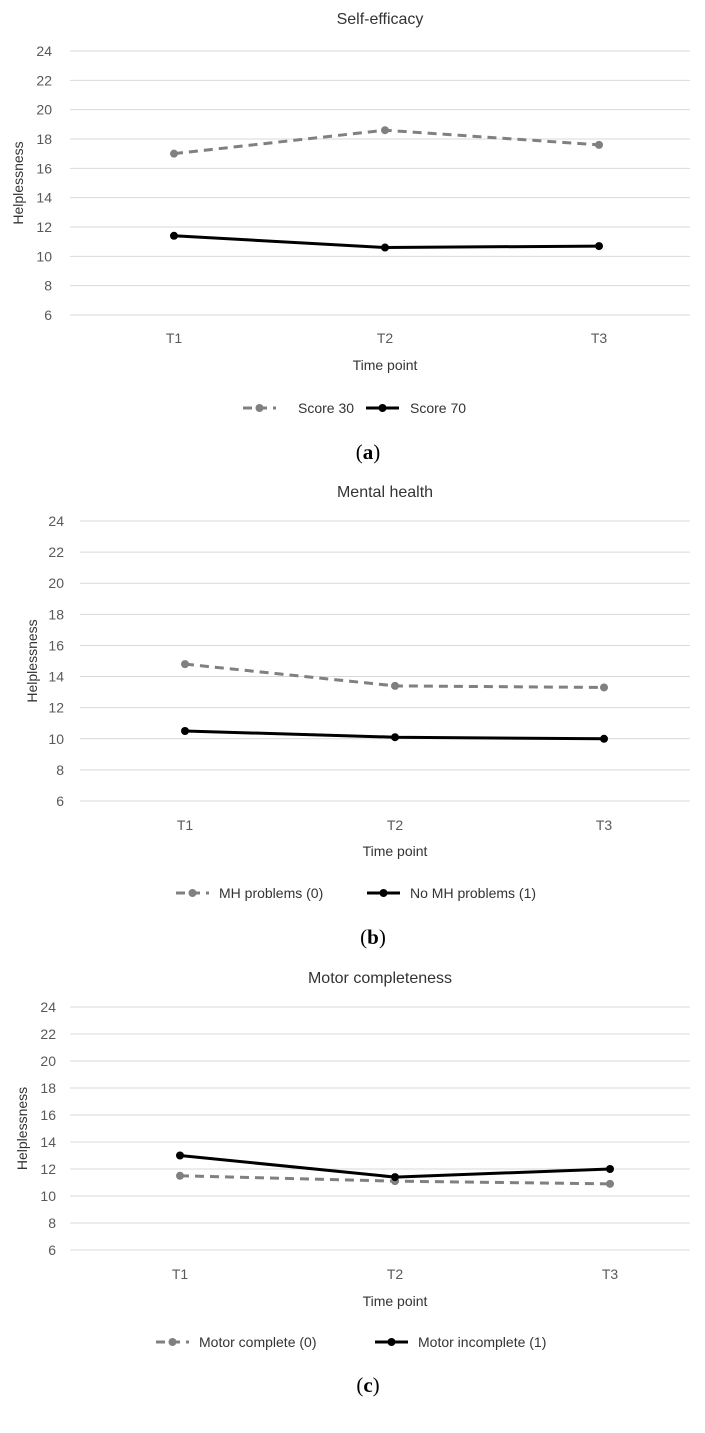 The width and height of the screenshot is (705, 1433). What do you see at coordinates (482, 1342) in the screenshot?
I see `legend-label: Motor incomplete (1)` at bounding box center [482, 1342].